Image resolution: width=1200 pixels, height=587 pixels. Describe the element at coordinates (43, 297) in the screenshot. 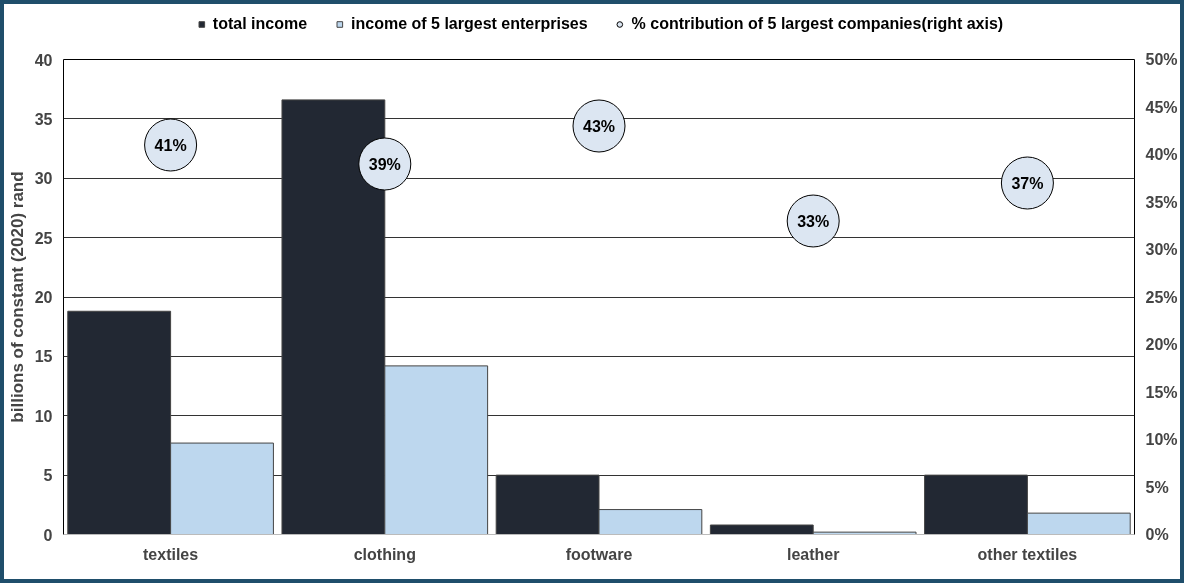

I see `y-tick-label: 20` at that location.